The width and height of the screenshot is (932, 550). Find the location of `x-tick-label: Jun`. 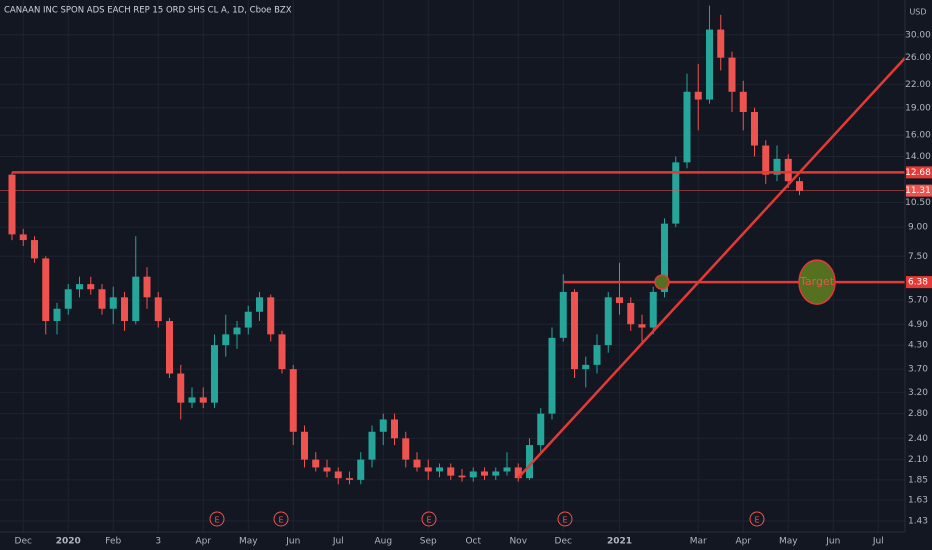

x-tick-label: Jun is located at coordinates (832, 542).